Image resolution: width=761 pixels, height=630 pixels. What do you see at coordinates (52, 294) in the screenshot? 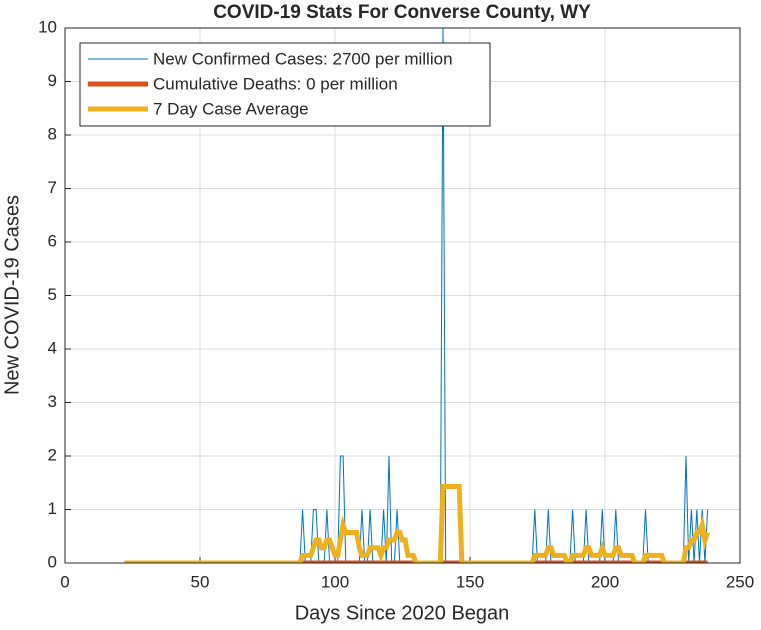
I see `y-tick-label: 5` at bounding box center [52, 294].